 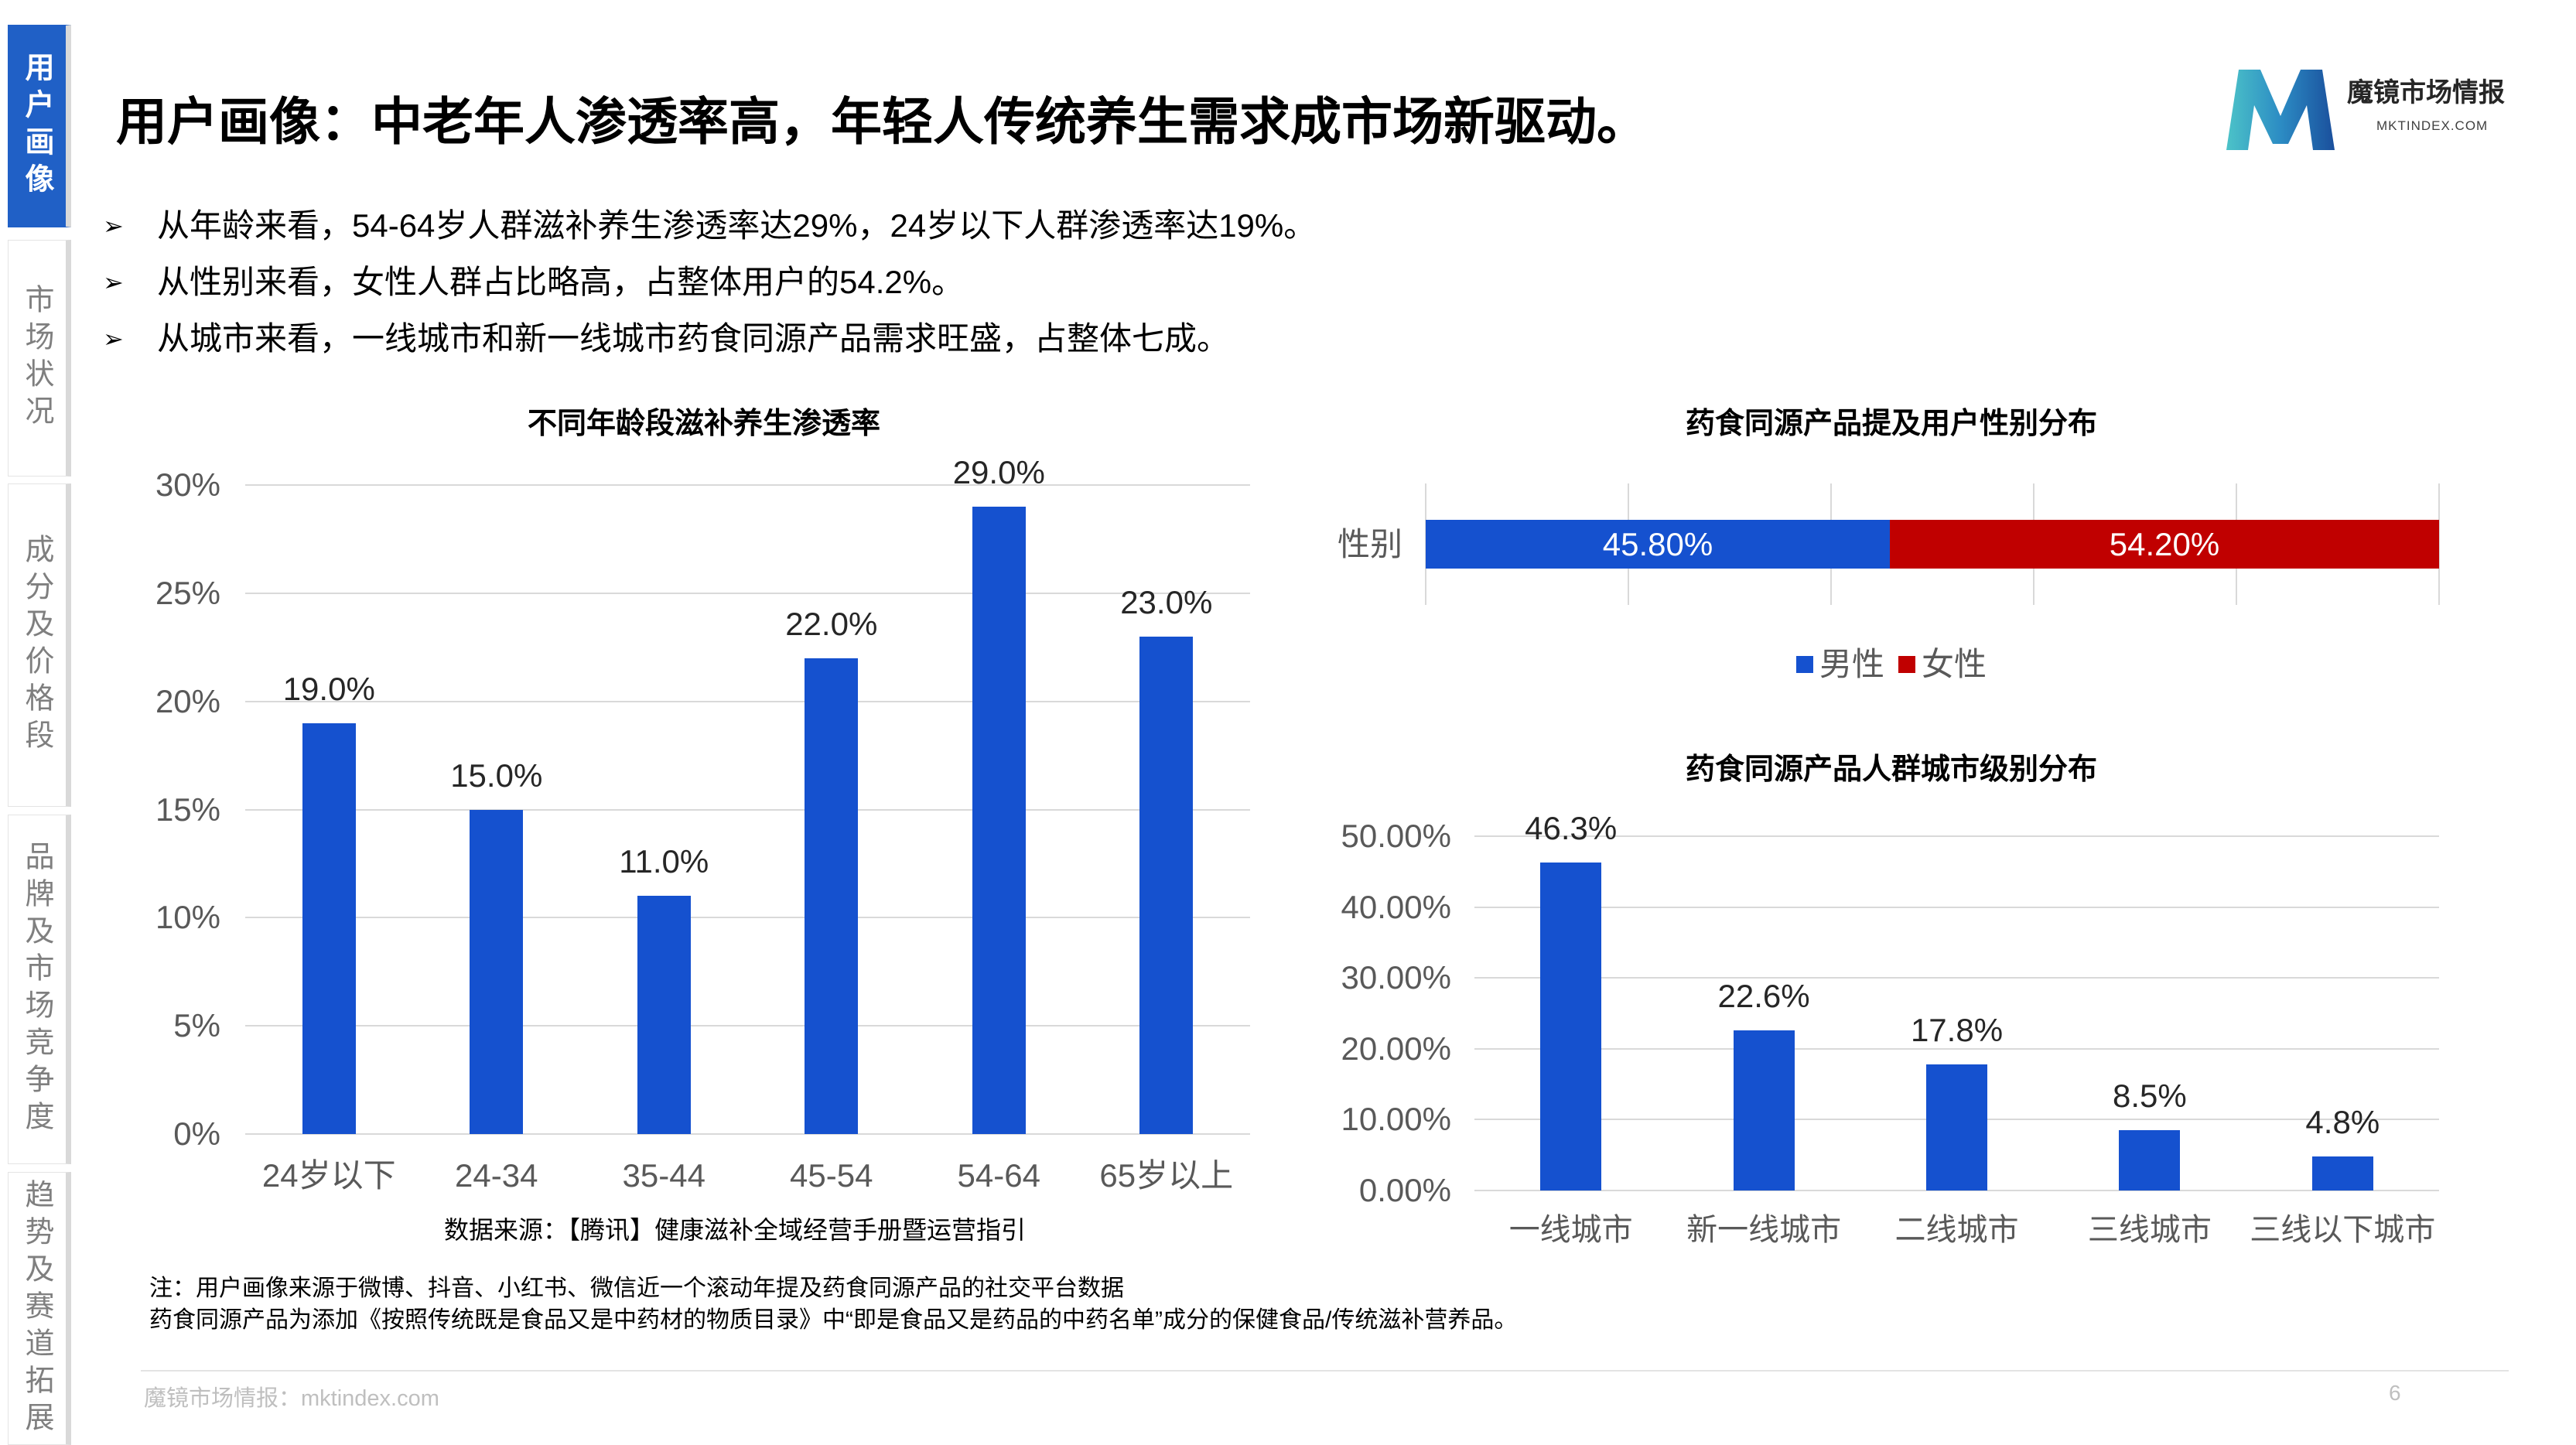 What do you see at coordinates (196, 1133) in the screenshot?
I see `y-tick-label: 0%` at bounding box center [196, 1133].